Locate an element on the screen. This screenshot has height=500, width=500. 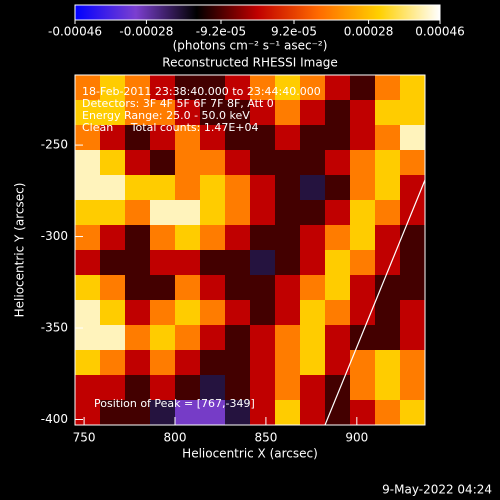
colorbar-tick-label: -0.00028 is located at coordinates (146, 32).